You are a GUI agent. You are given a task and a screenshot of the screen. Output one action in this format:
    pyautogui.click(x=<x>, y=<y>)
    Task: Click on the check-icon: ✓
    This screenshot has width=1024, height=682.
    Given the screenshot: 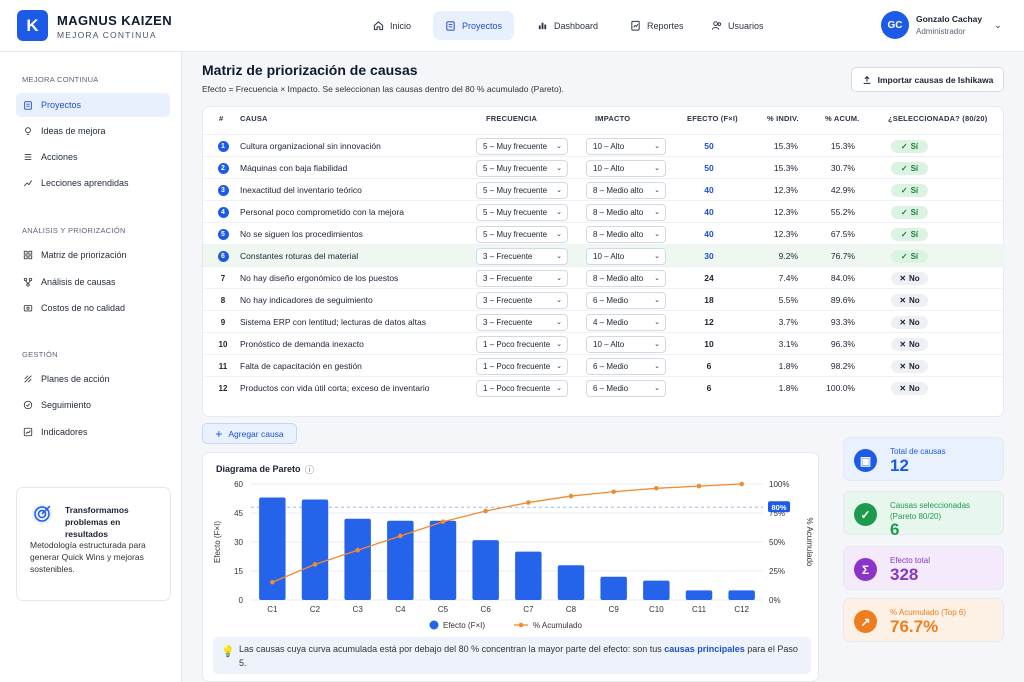 What is the action you would take?
    pyautogui.click(x=904, y=190)
    